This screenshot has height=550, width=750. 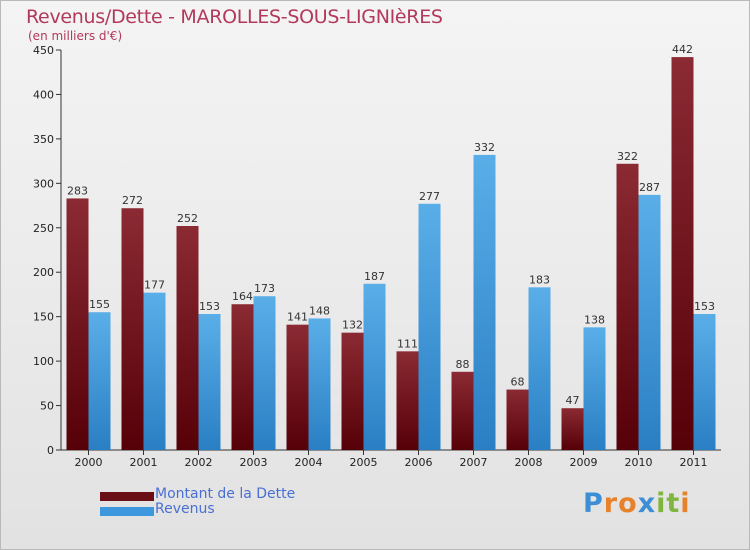 What do you see at coordinates (474, 462) in the screenshot?
I see `x-tick-label: 2007` at bounding box center [474, 462].